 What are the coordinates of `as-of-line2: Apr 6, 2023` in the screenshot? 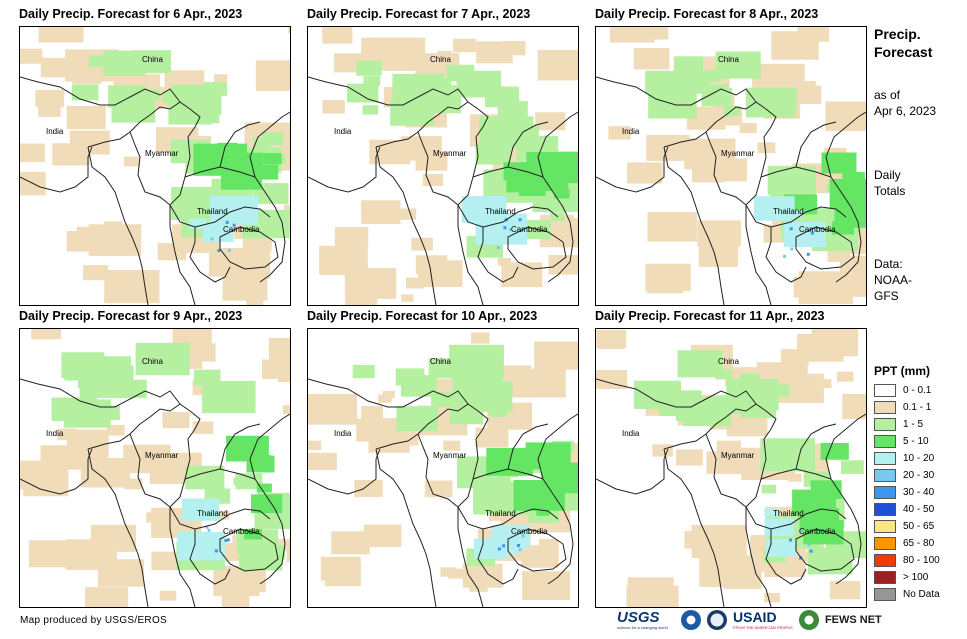 It's located at (905, 111).